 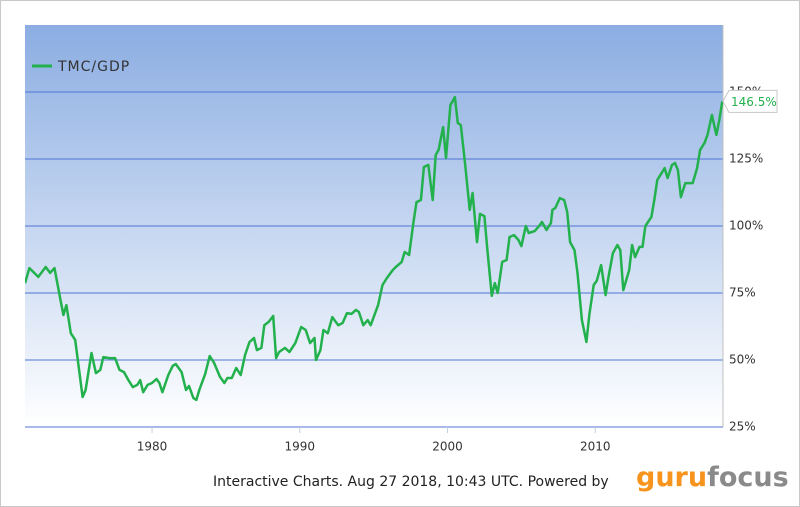 I want to click on flag-shape, so click(x=750, y=101).